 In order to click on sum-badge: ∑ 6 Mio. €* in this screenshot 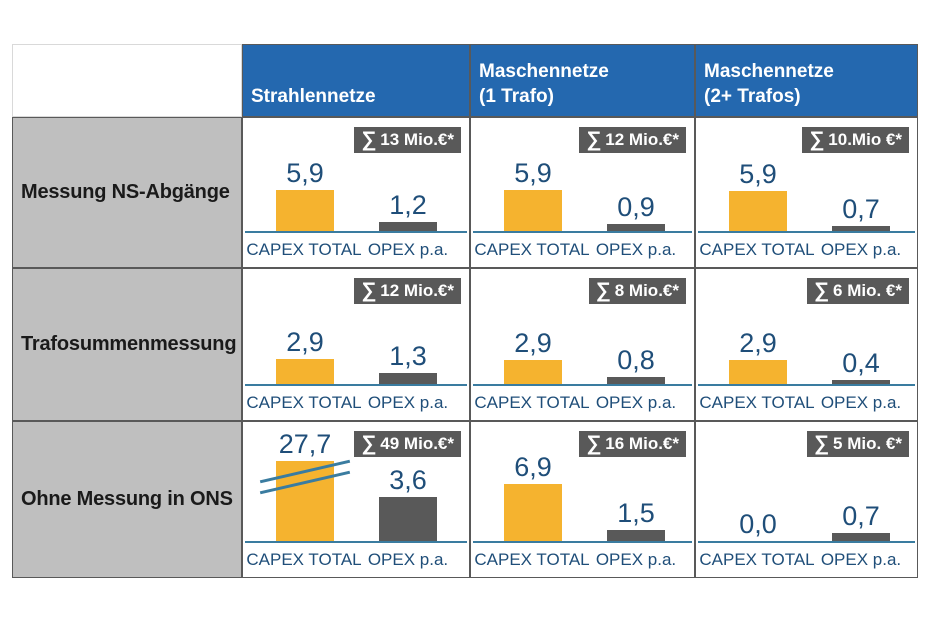, I will do `click(858, 291)`.